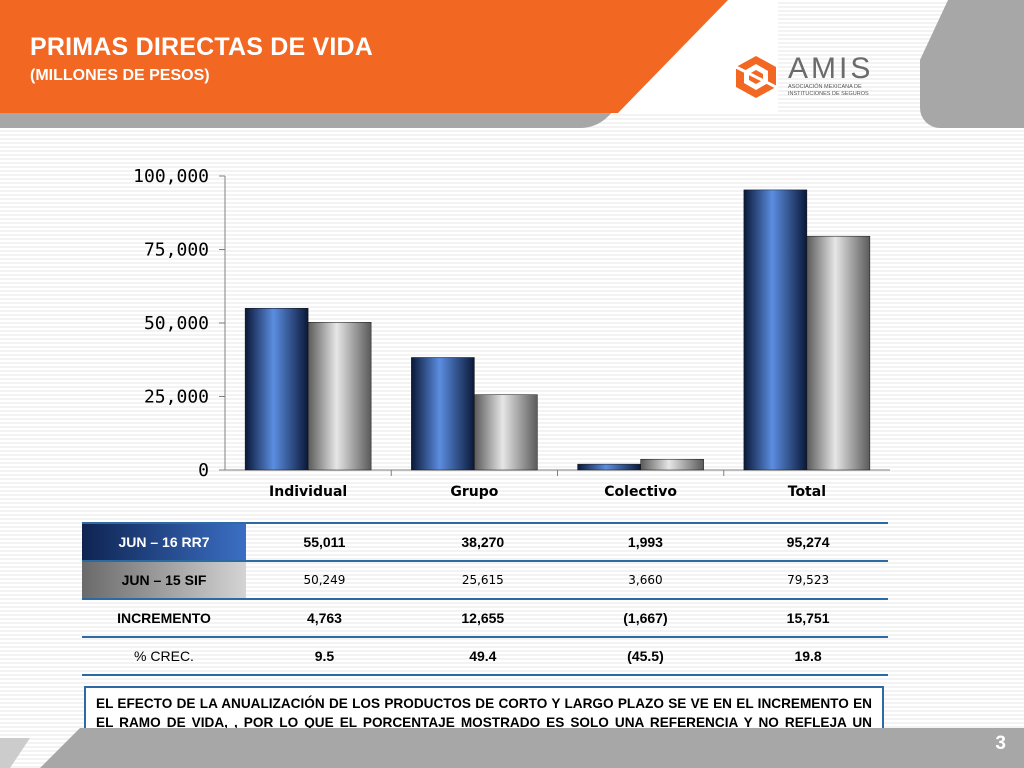 Image resolution: width=1024 pixels, height=768 pixels. Describe the element at coordinates (203, 470) in the screenshot. I see `y-tick-label: 0` at that location.